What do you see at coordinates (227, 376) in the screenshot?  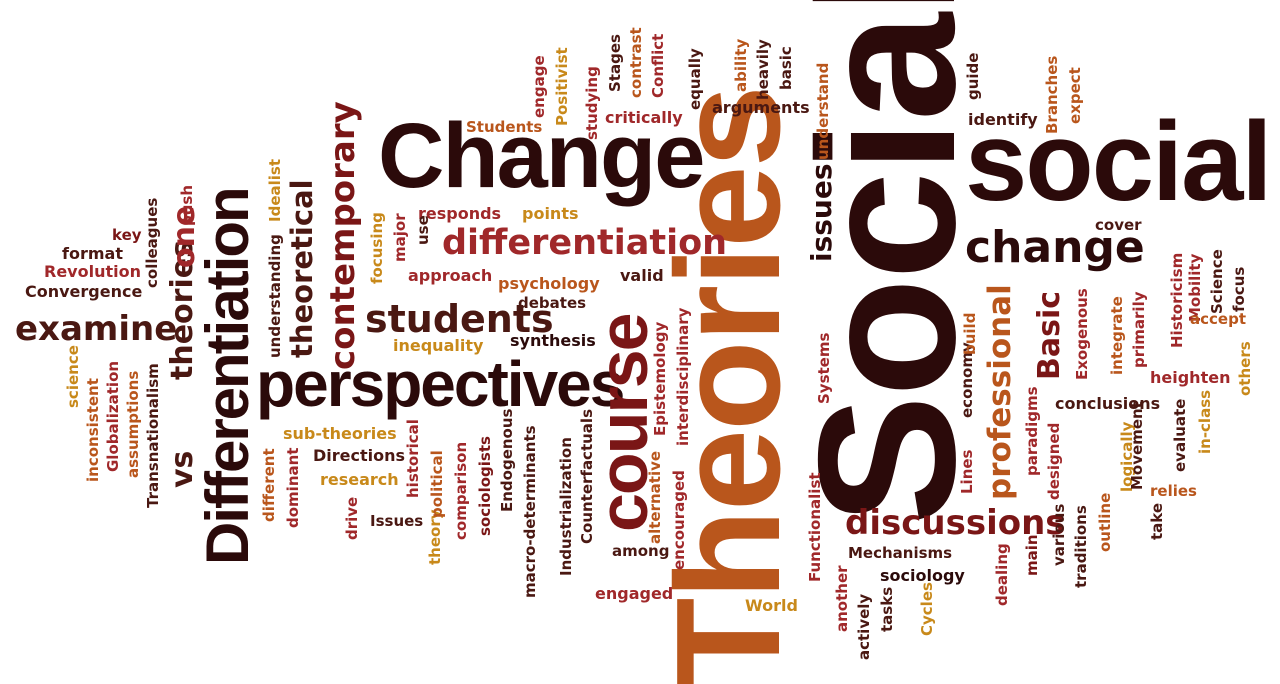 I see `word-differentiation-vertical: Differentiation` at bounding box center [227, 376].